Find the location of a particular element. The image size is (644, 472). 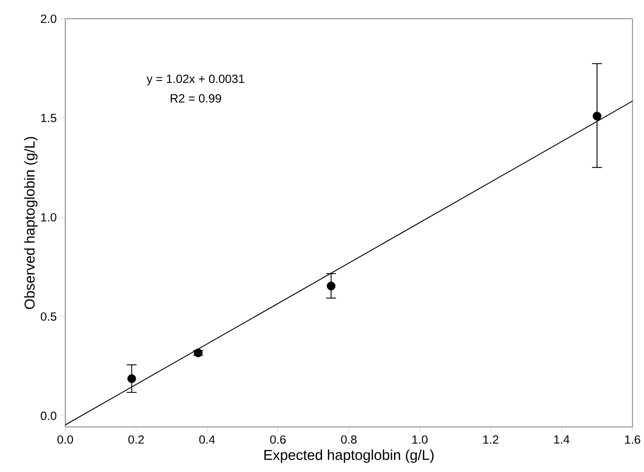

y-axis-title: Observed haptoglobin (g/L) is located at coordinates (31, 222).